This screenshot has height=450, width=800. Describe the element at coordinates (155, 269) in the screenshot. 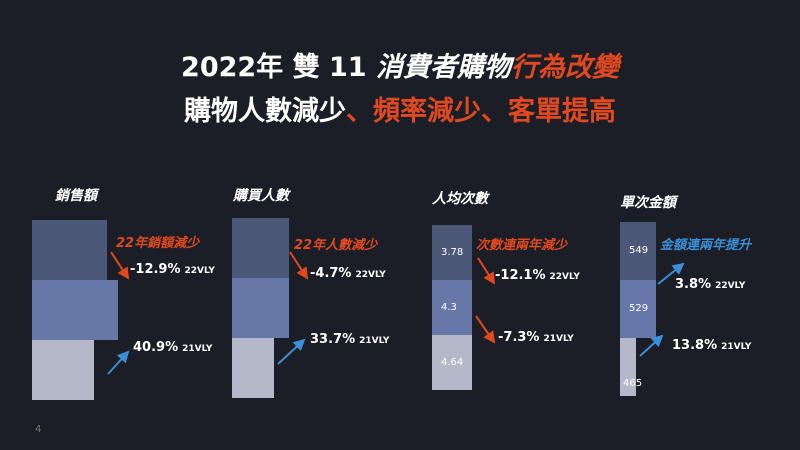

I see `change-value: -12.9%` at that location.